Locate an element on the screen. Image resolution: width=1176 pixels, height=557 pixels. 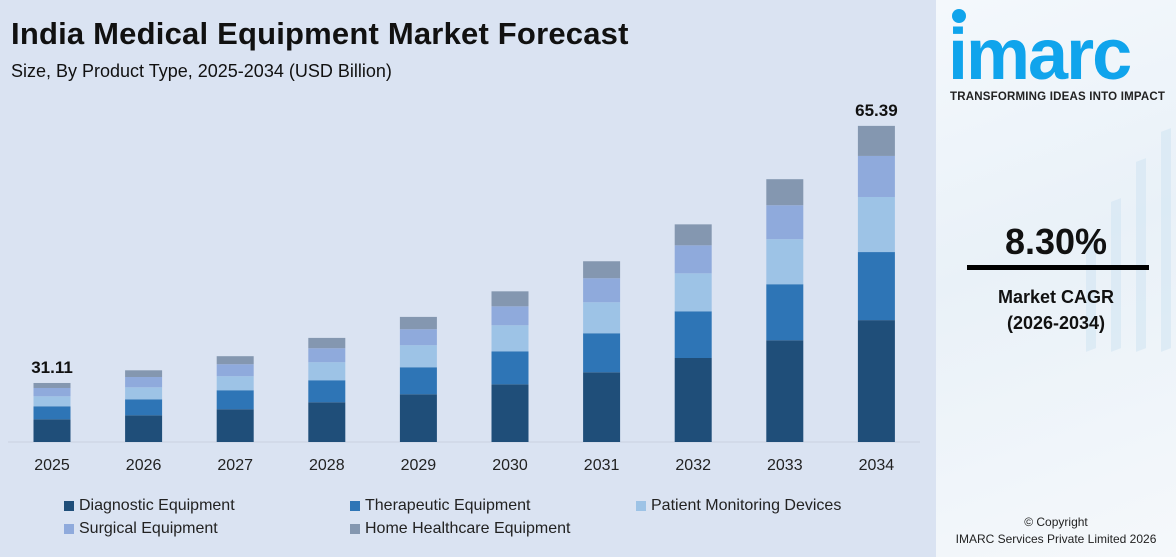
x-tick-label: 2025 is located at coordinates (52, 465).